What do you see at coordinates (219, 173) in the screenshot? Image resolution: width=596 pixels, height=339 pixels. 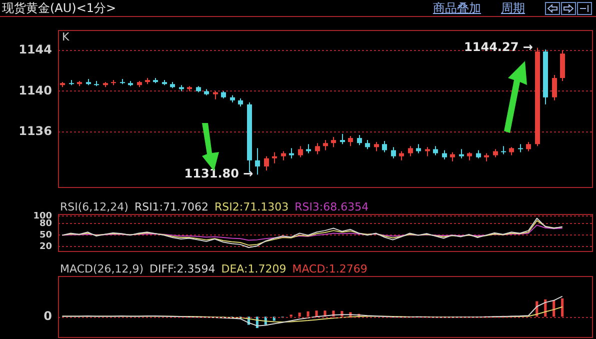 I see `annotation: 1131.80 →` at bounding box center [219, 173].